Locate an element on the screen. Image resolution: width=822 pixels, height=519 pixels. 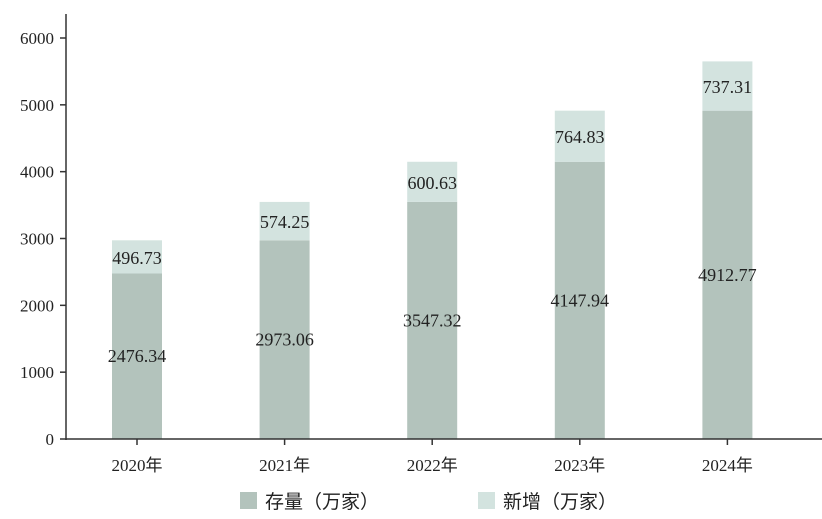
data-label-new: 737.31 is located at coordinates (728, 87).